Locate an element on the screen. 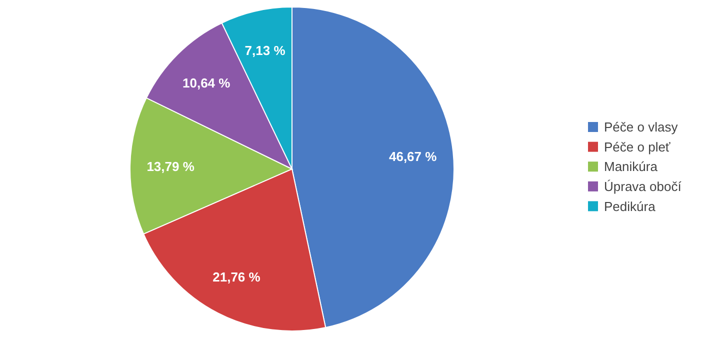 The image size is (706, 339). data-label: 46,67 % is located at coordinates (413, 156).